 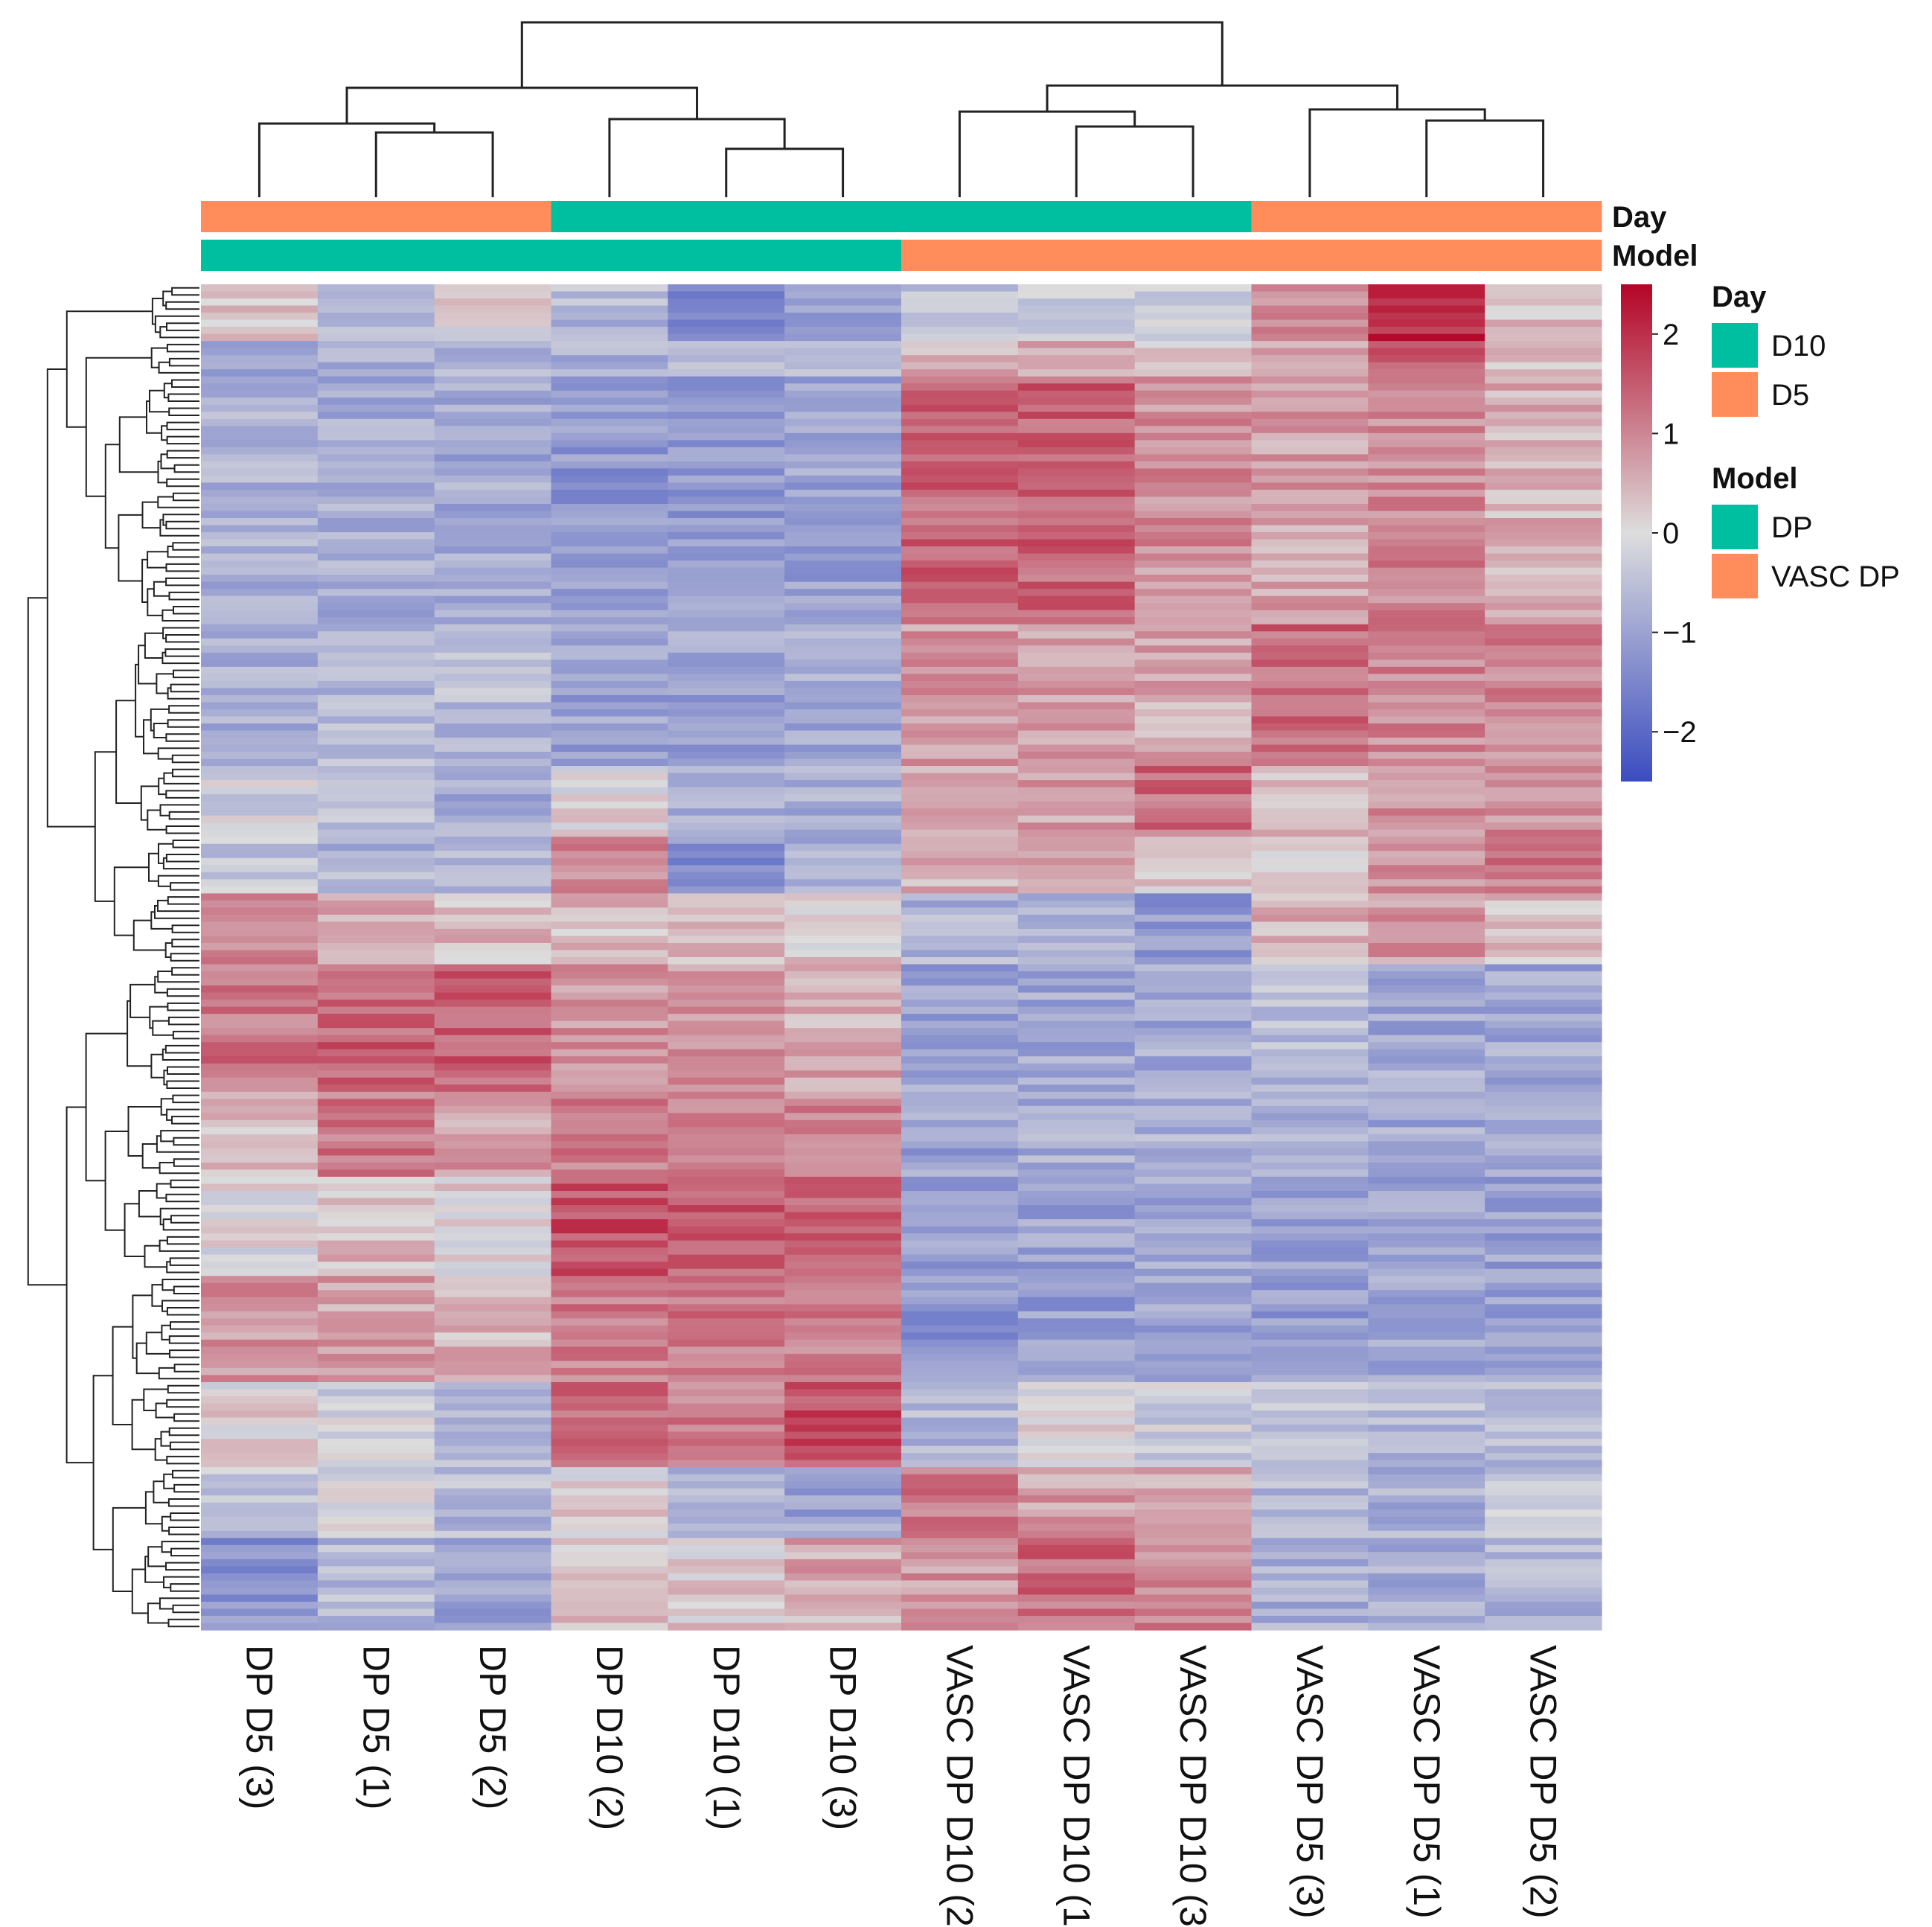 What do you see at coordinates (1735, 345) in the screenshot?
I see `legend-swatch` at bounding box center [1735, 345].